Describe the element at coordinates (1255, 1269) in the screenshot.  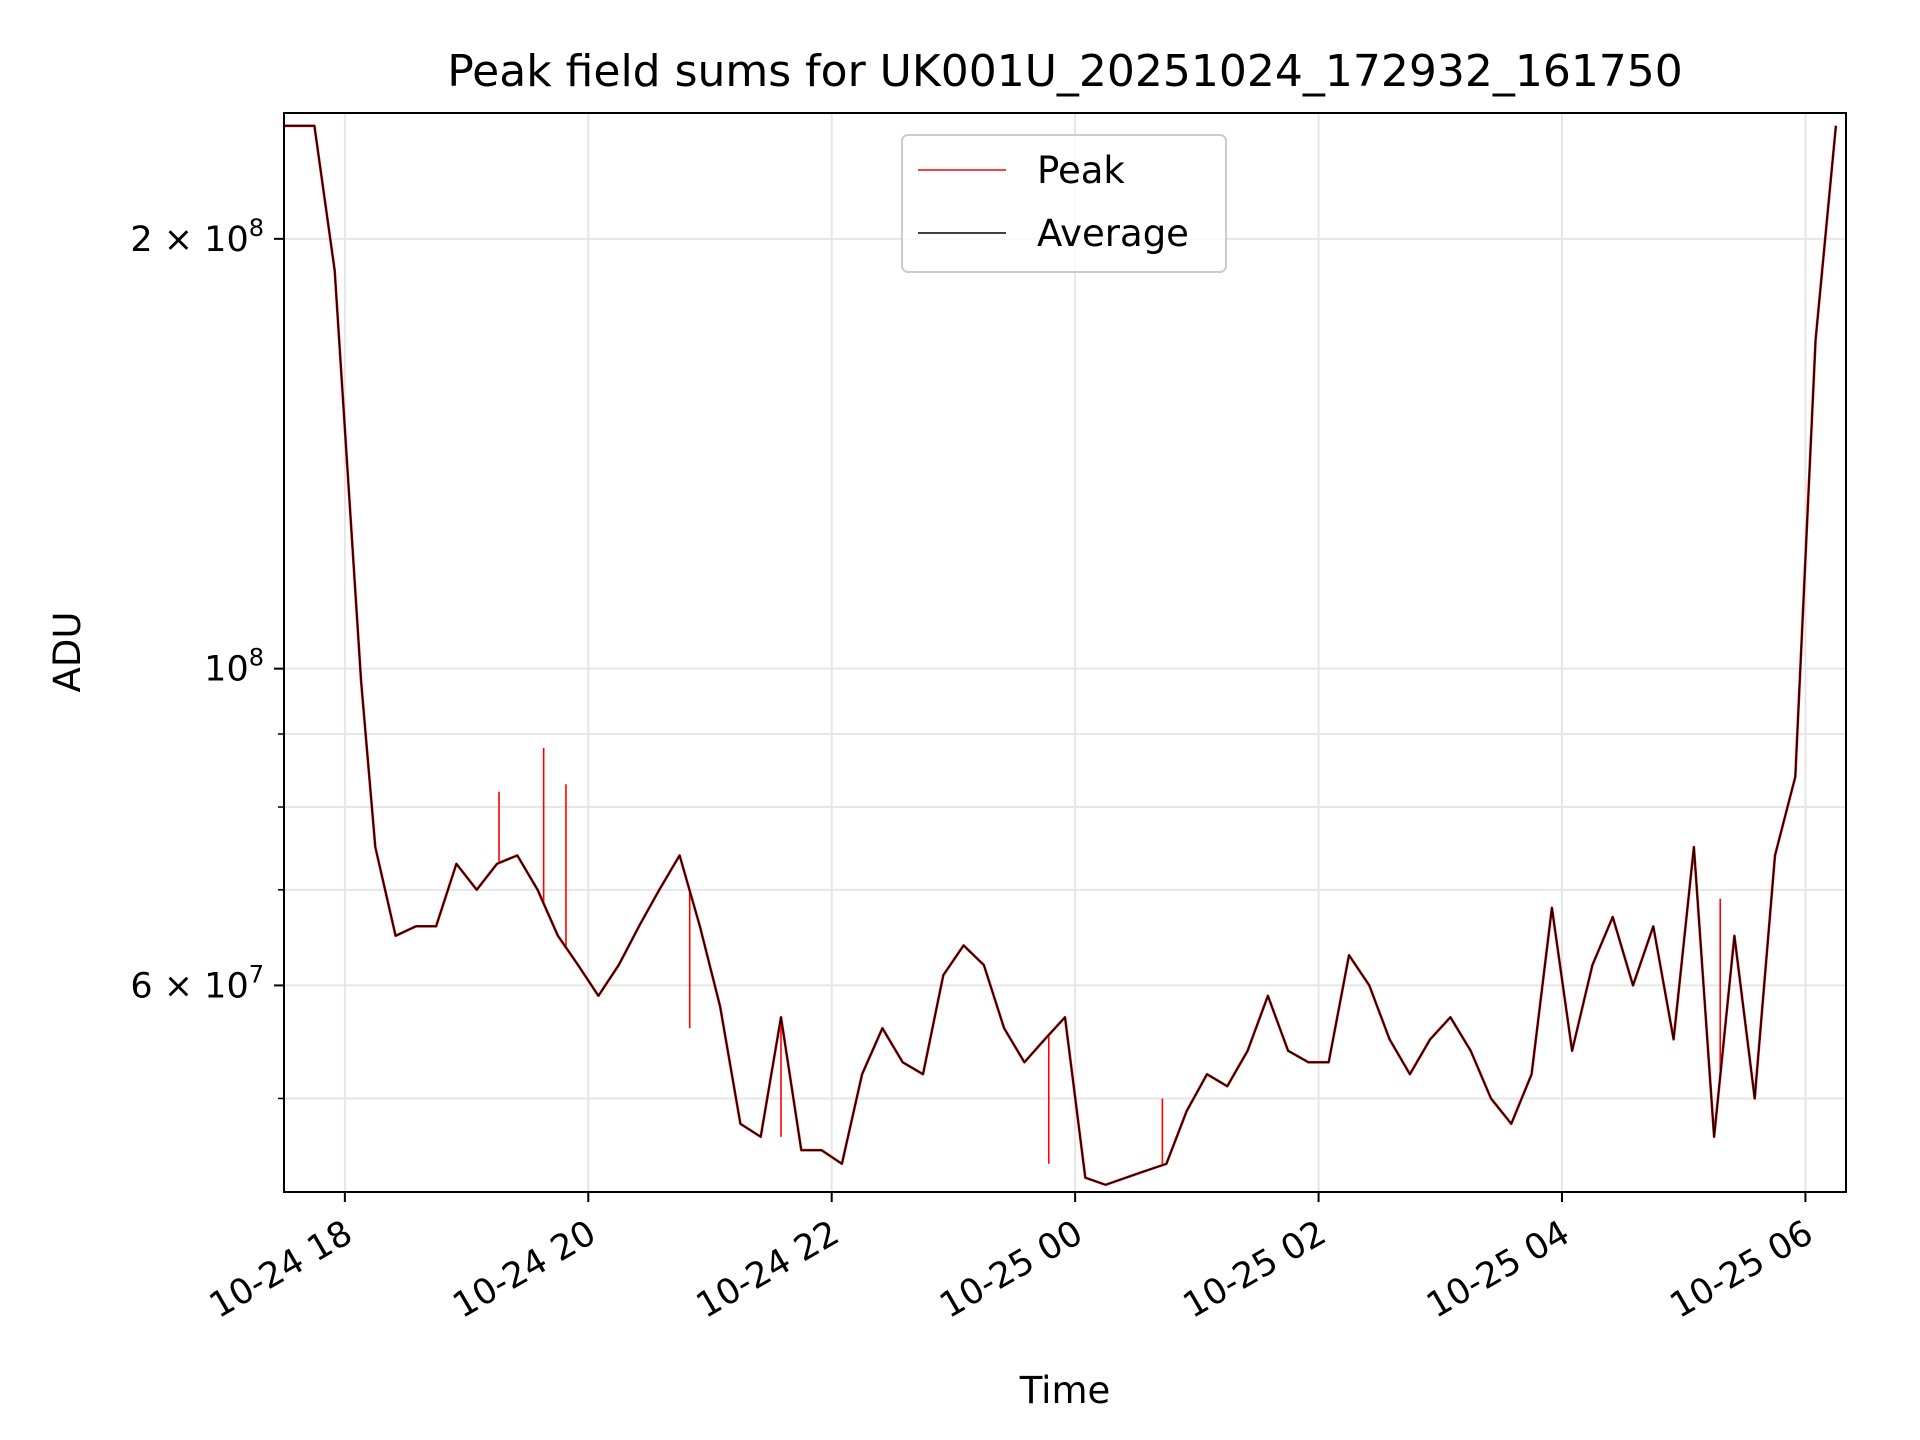
I see `x-tick-label: 10-25 02` at that location.